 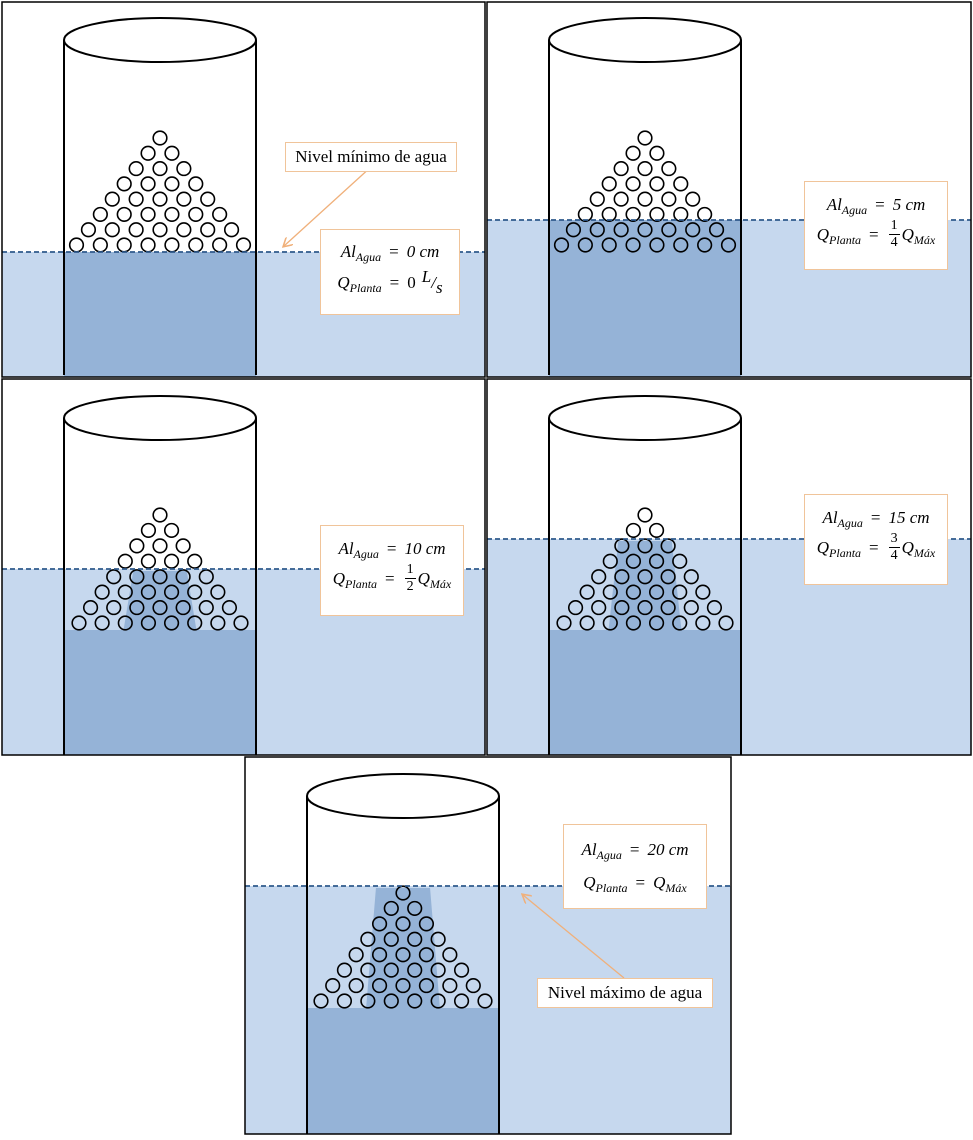 I want to click on label-box-0cm: Al Agua = 0 cm Q Planta = 0 L/s, so click(x=390, y=272).